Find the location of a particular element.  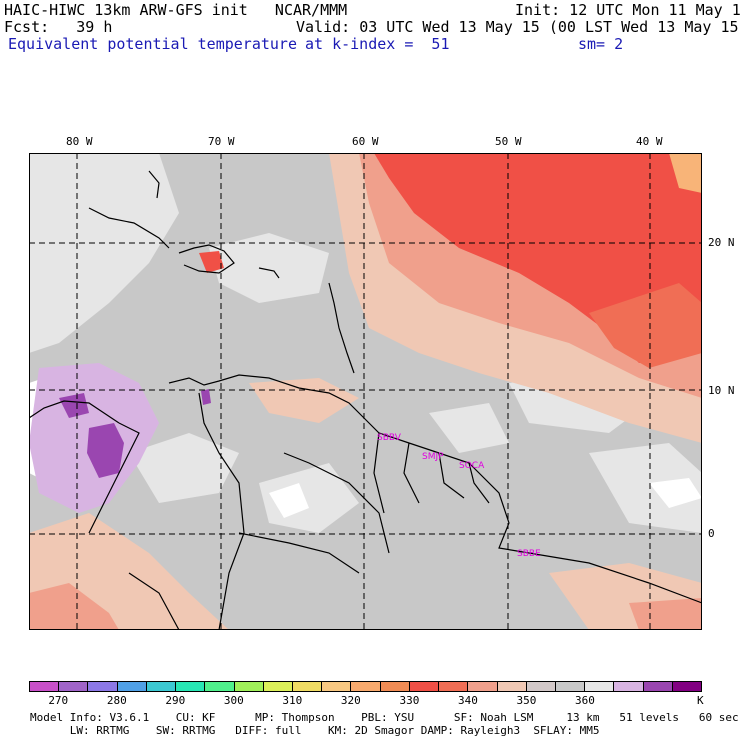

colorbar-tick-label: 270 is located at coordinates (58, 700).